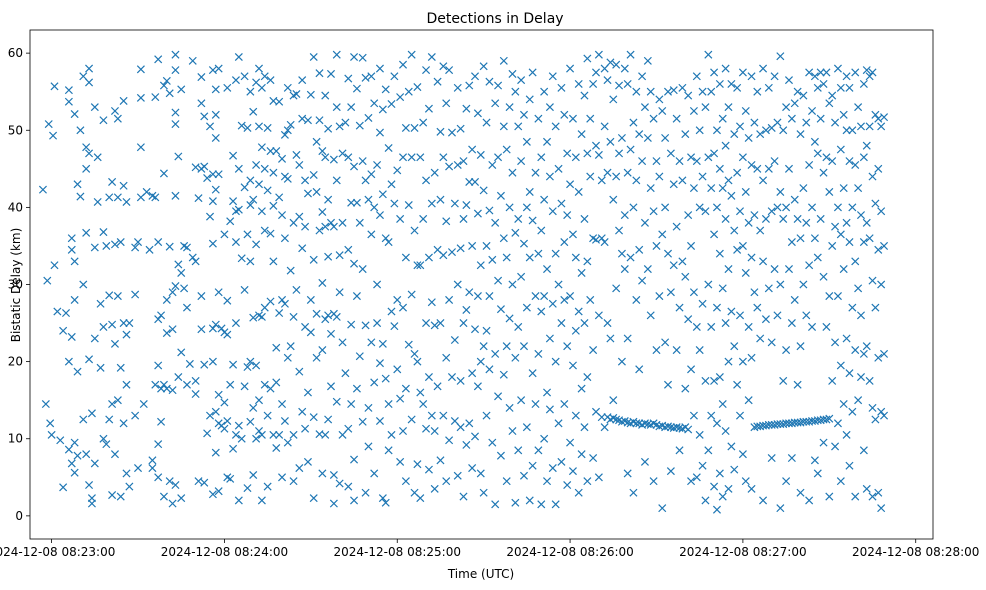  What do you see at coordinates (915, 552) in the screenshot?
I see `x-tick-label: 2024-12-08 08:28:00` at bounding box center [915, 552].